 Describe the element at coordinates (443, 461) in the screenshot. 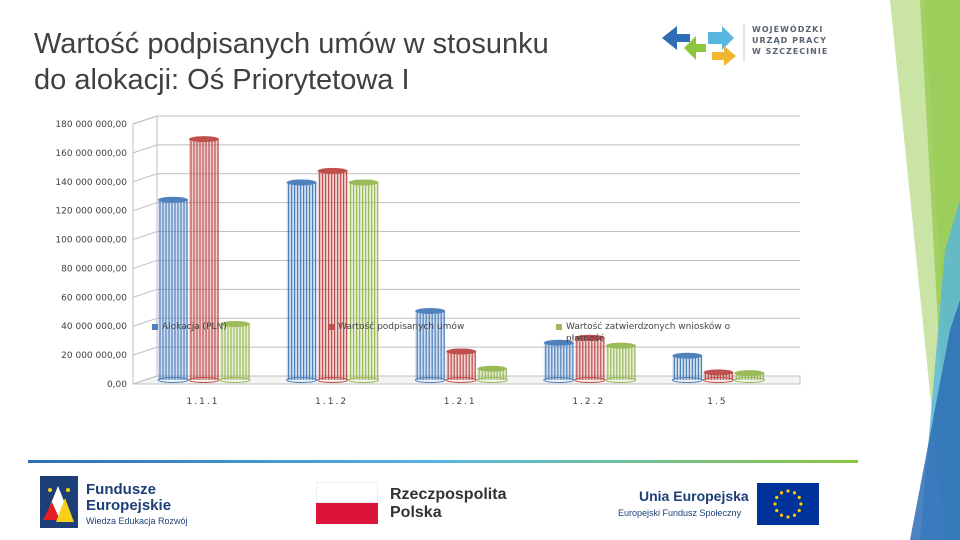

I see `footer-divider` at that location.